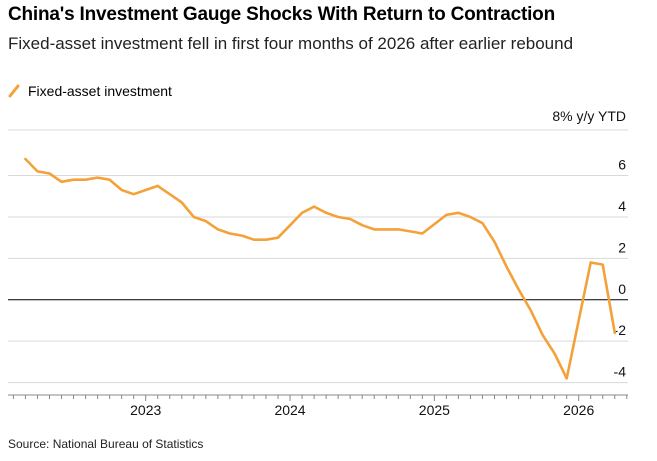 This screenshot has height=461, width=657. Describe the element at coordinates (620, 372) in the screenshot. I see `y-tick-label--4: -4` at that location.